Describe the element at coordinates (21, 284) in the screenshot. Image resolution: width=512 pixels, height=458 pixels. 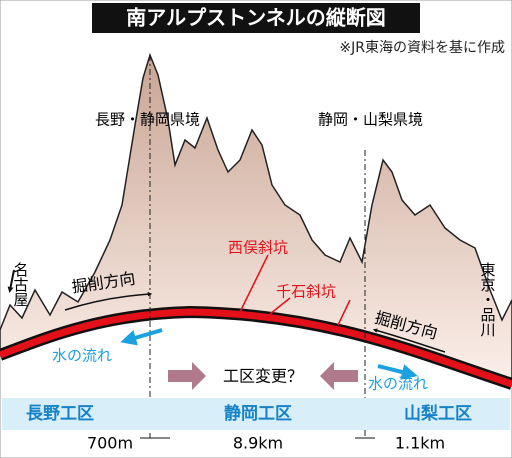
I see `end-label: 名古屋` at that location.